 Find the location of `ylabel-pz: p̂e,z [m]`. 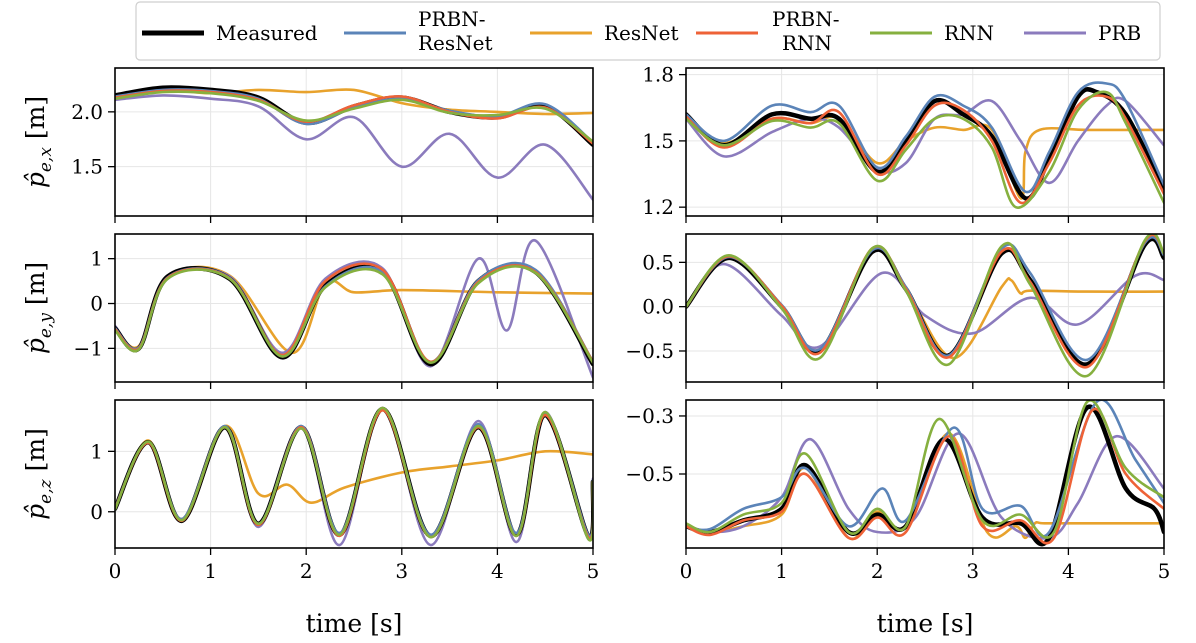

ylabel-pz: p̂e,z [m] is located at coordinates (38, 474).